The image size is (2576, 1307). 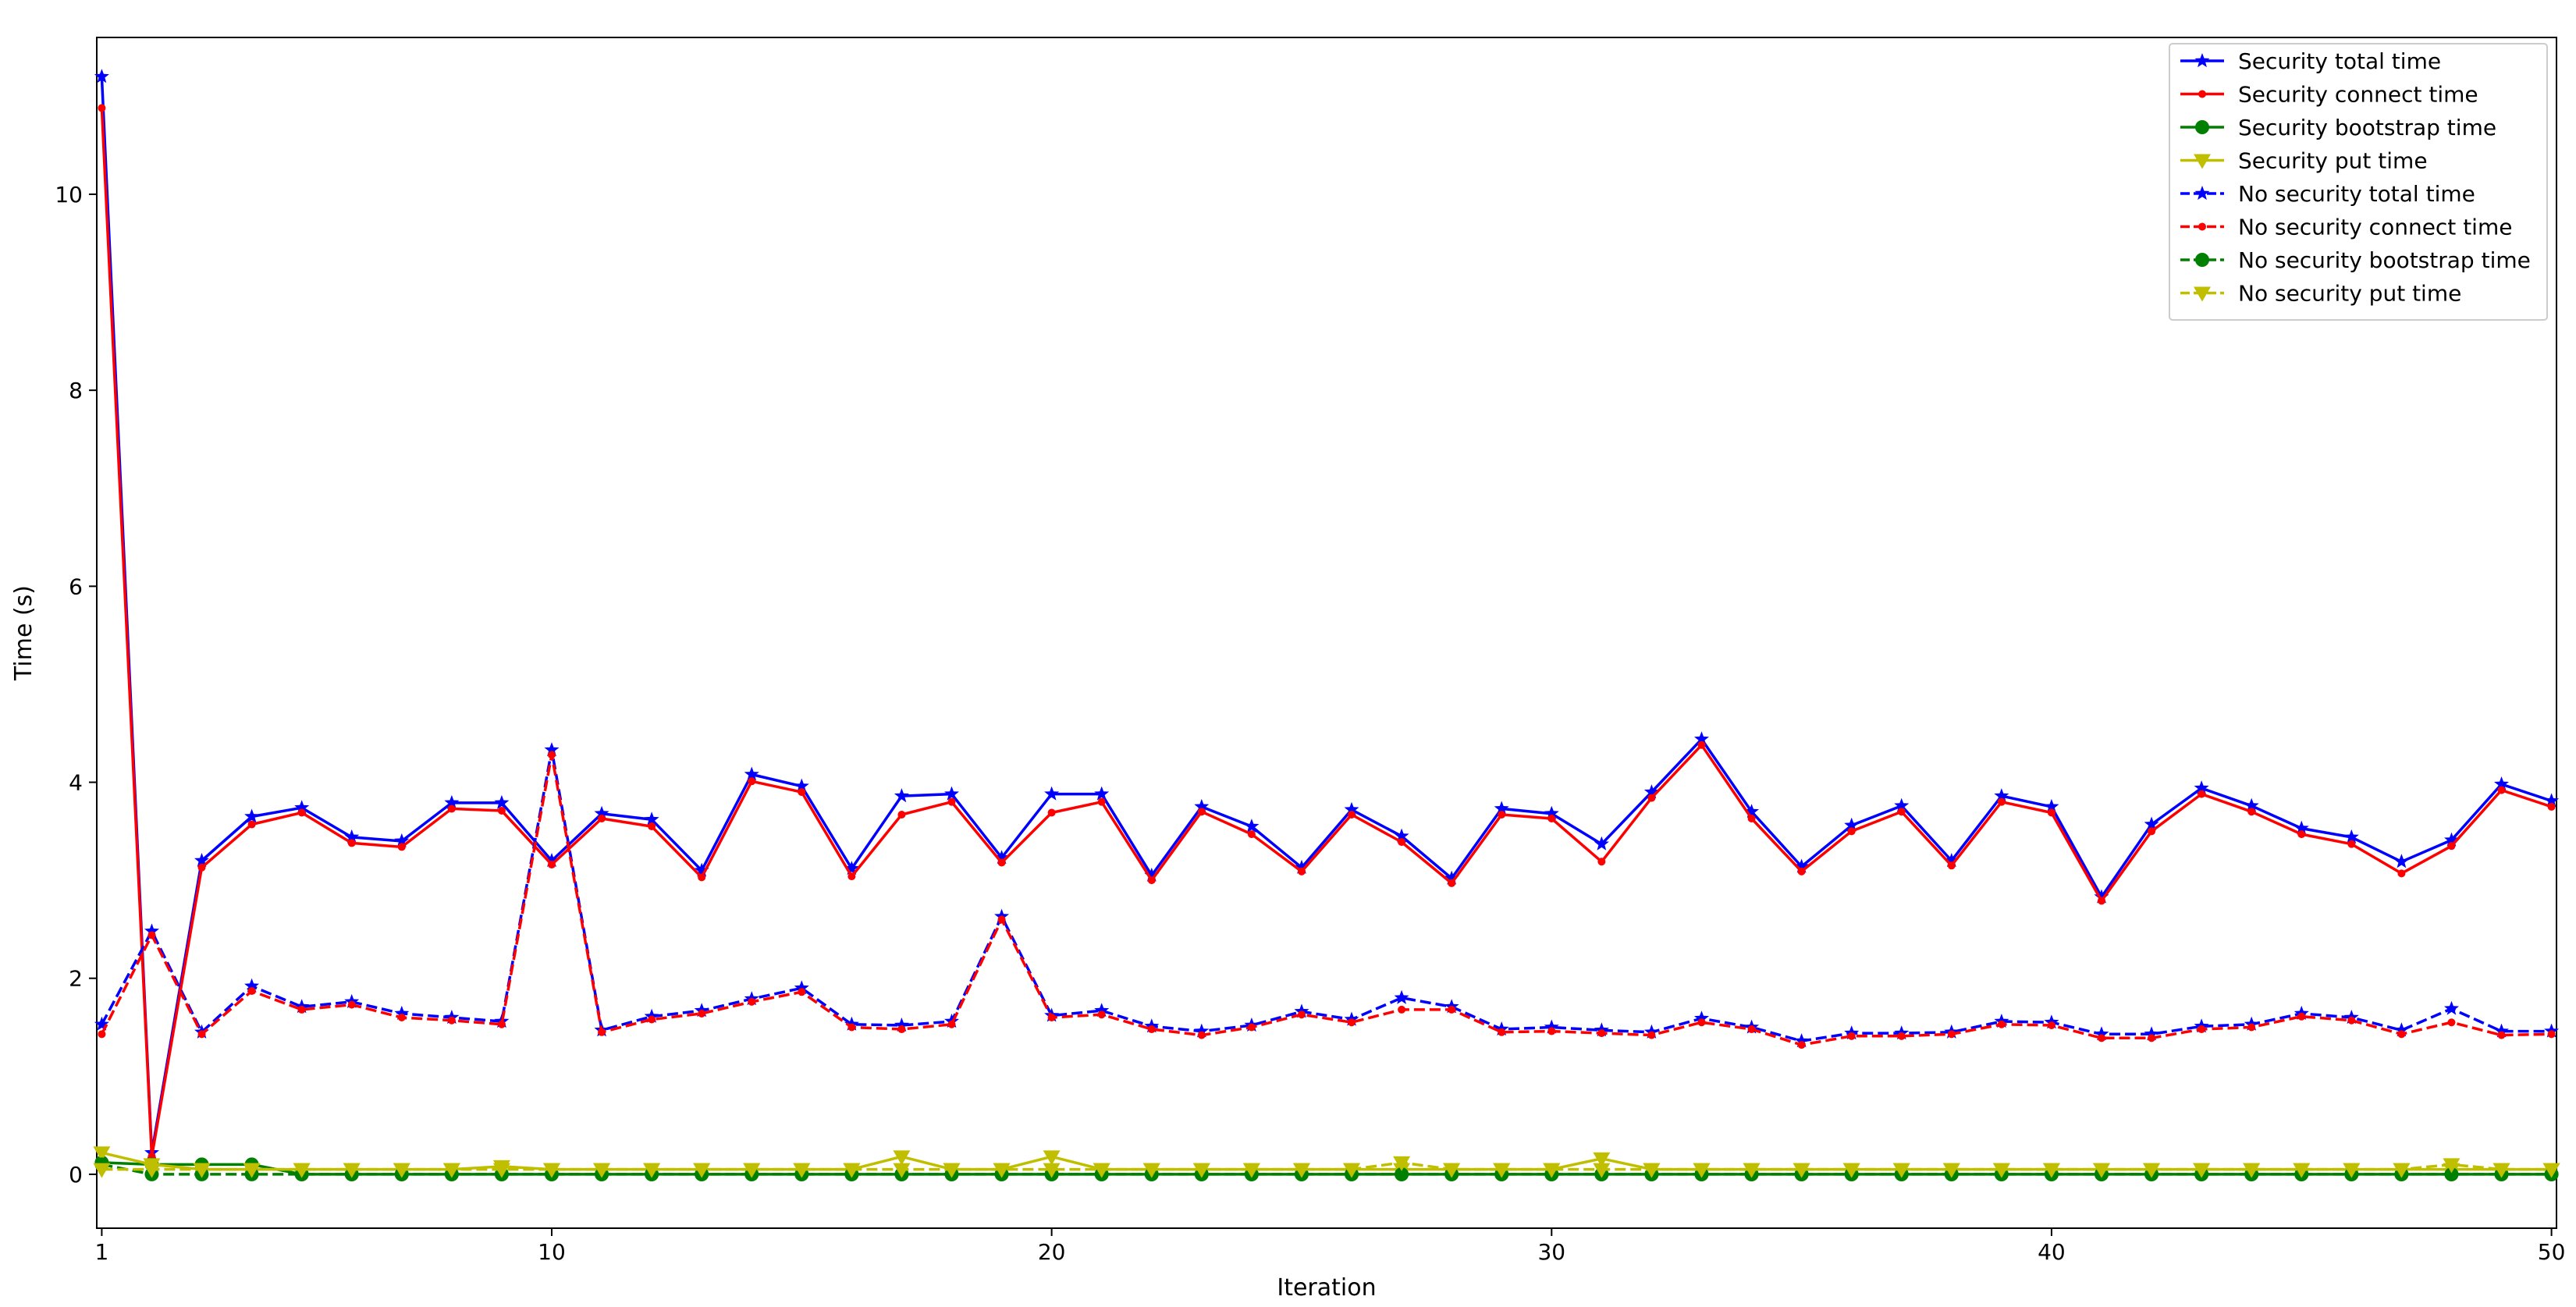 I want to click on legend-item: Security bootstrap time, so click(x=2338, y=127).